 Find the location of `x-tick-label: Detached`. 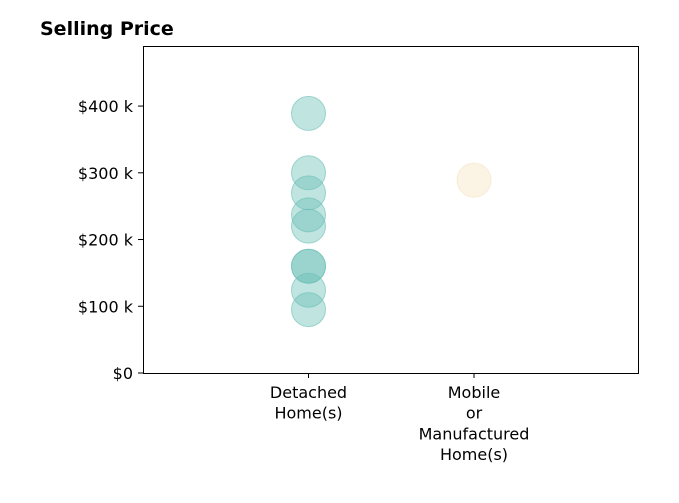

x-tick-label: Detached is located at coordinates (308, 392).